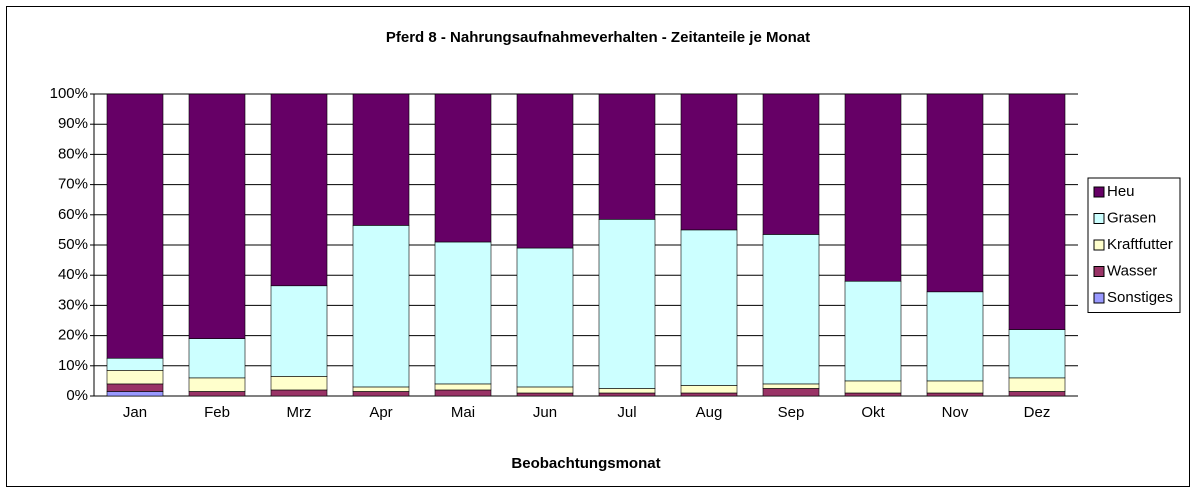 The height and width of the screenshot is (493, 1197). What do you see at coordinates (585, 463) in the screenshot?
I see `x-axis-title: Beobachtungsmonat` at bounding box center [585, 463].